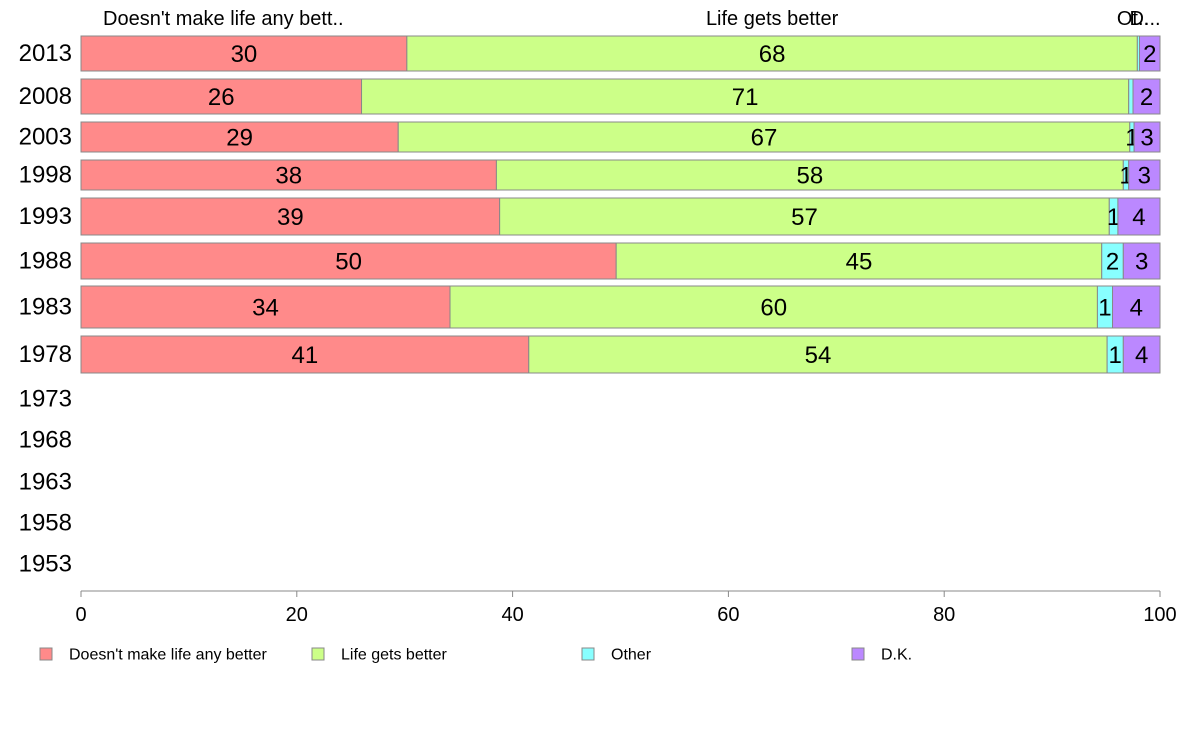 Image resolution: width=1188 pixels, height=736 pixels. I want to click on bar-label-1988-series-3: 3, so click(1141, 262).